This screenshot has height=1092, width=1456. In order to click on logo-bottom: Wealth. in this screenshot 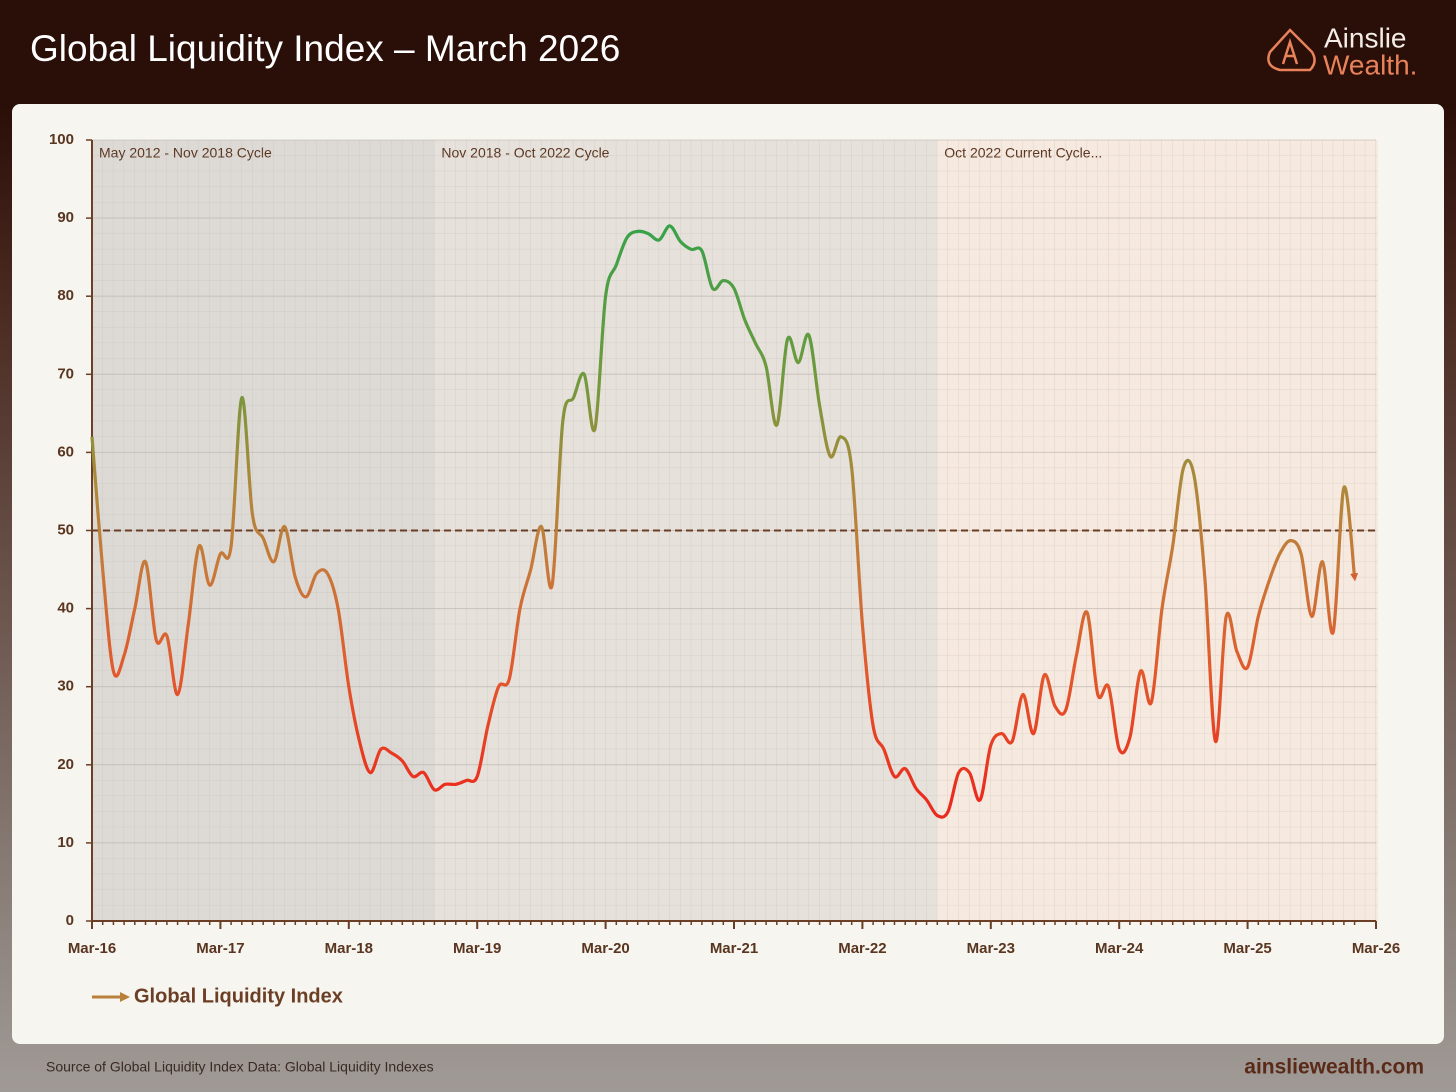, I will do `click(1370, 64)`.